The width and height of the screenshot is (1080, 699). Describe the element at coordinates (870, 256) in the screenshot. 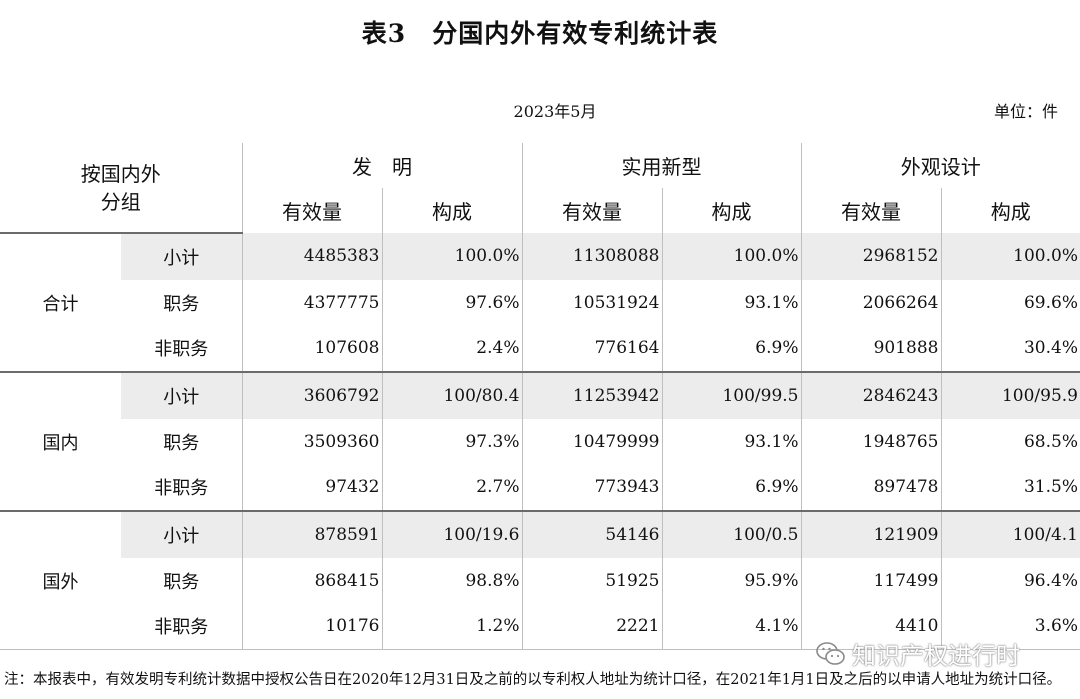

I see `table-cell: 2968152` at that location.